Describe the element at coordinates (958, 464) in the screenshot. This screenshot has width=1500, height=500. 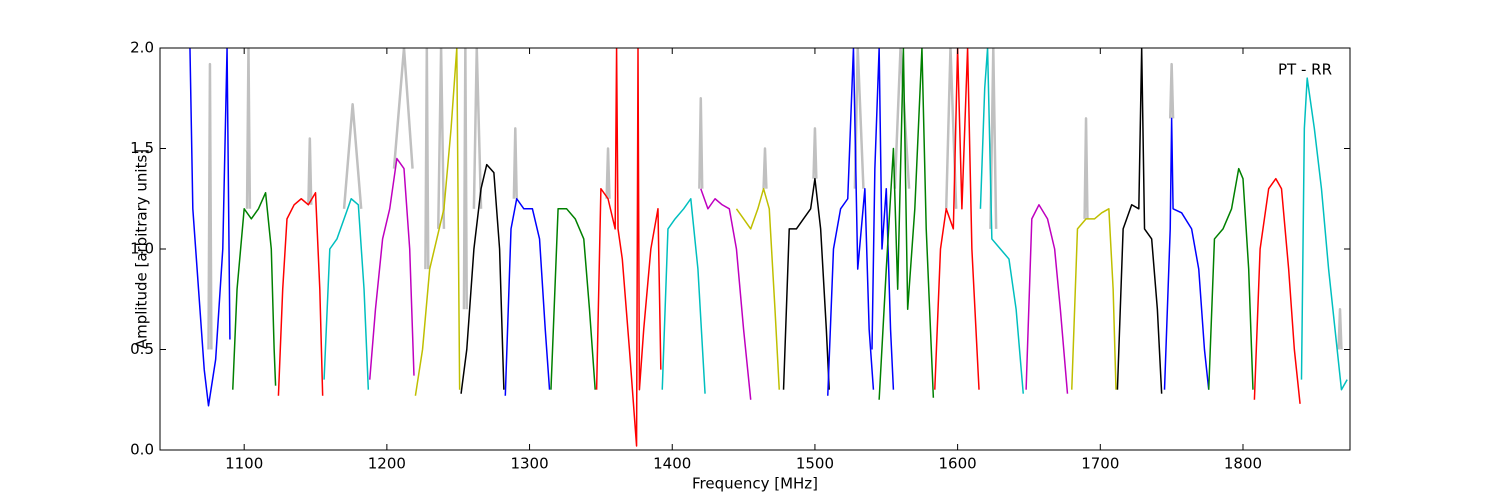
I see `x-tick-label: 1600` at that location.